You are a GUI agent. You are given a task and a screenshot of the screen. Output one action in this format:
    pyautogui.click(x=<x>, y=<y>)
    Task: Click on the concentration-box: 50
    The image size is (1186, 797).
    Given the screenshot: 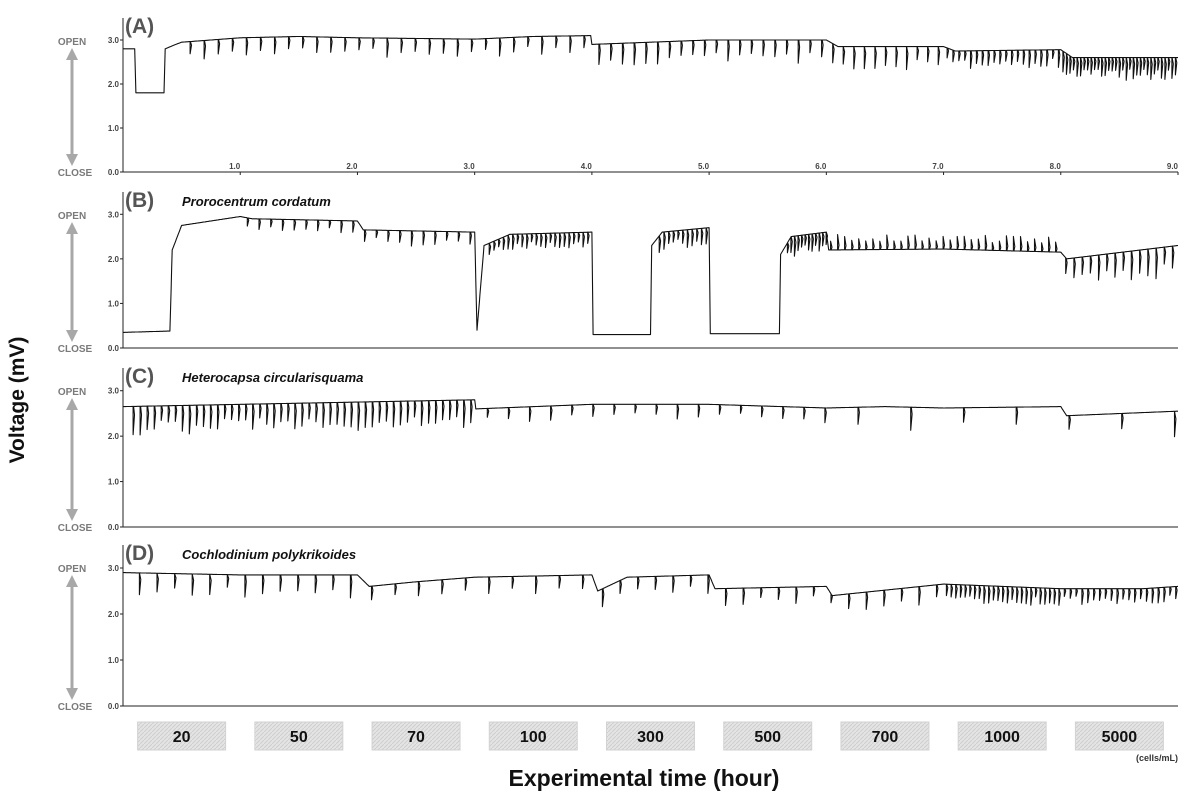 What is the action you would take?
    pyautogui.click(x=299, y=736)
    